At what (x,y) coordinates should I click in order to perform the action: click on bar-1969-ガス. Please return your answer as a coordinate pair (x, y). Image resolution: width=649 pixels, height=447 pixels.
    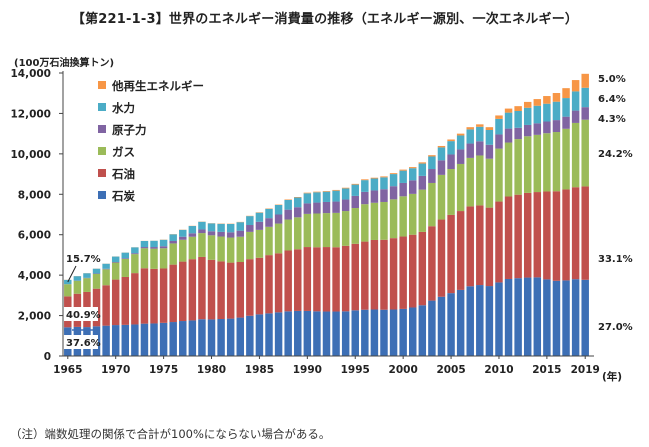
    Looking at the image, I should click on (106, 277).